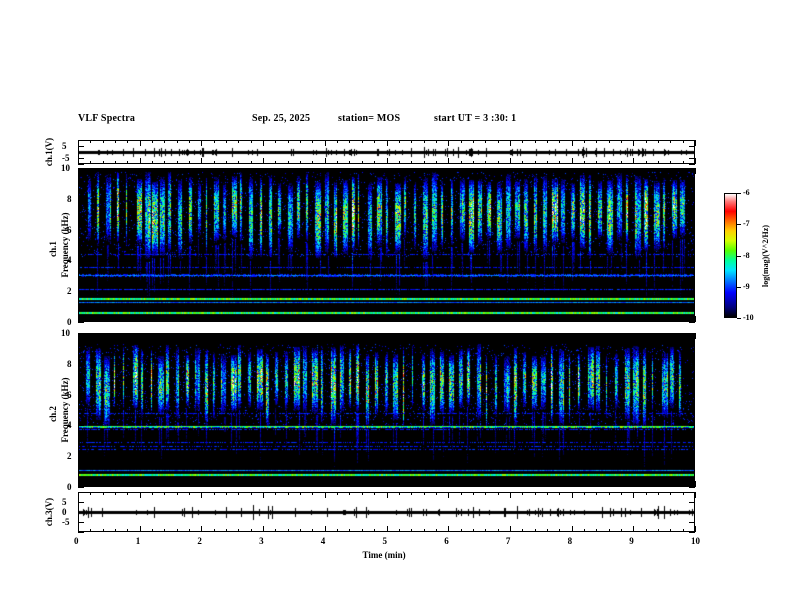 This screenshot has height=612, width=792. Describe the element at coordinates (369, 118) in the screenshot. I see `station-label: station= MOS` at that location.